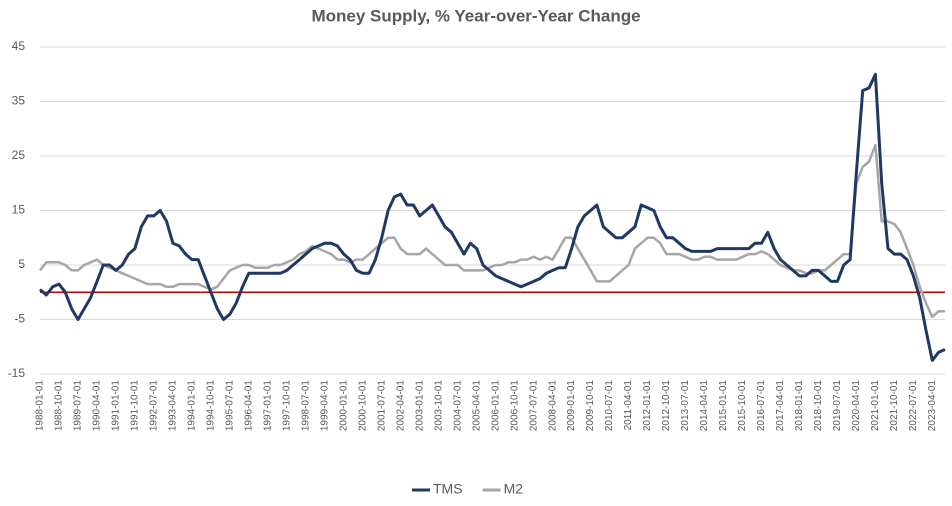 The height and width of the screenshot is (506, 952). Describe the element at coordinates (305, 406) in the screenshot. I see `x-tick-label: 1998-07-01` at that location.